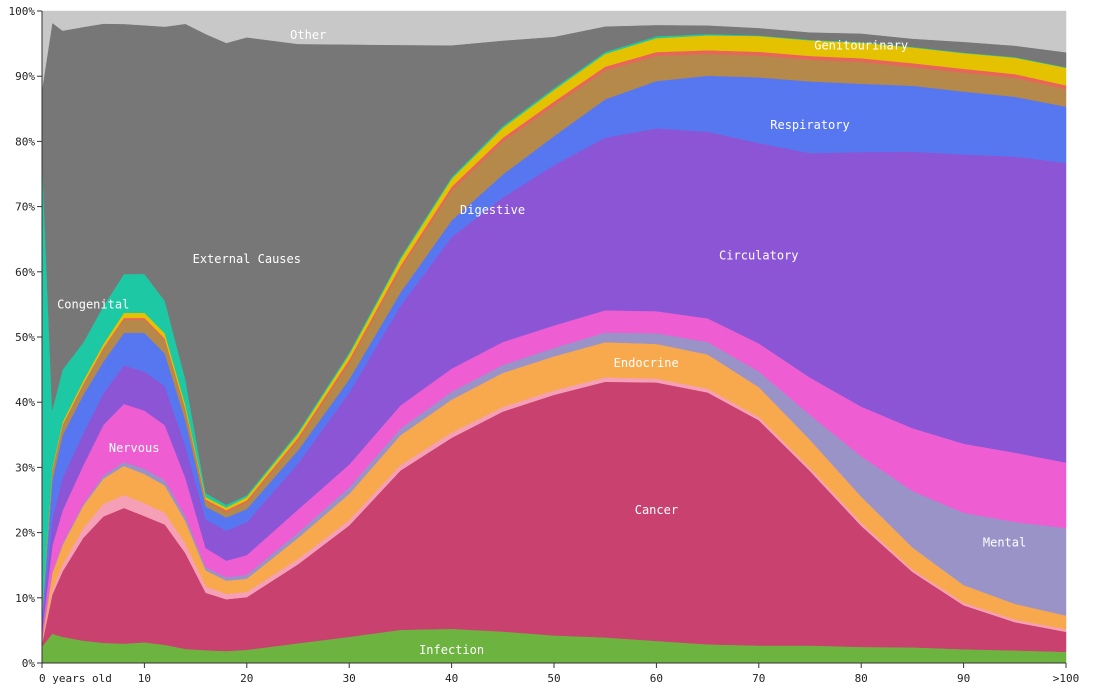 The image size is (1100, 698). Describe the element at coordinates (349, 678) in the screenshot. I see `x-tick-label: 30` at that location.